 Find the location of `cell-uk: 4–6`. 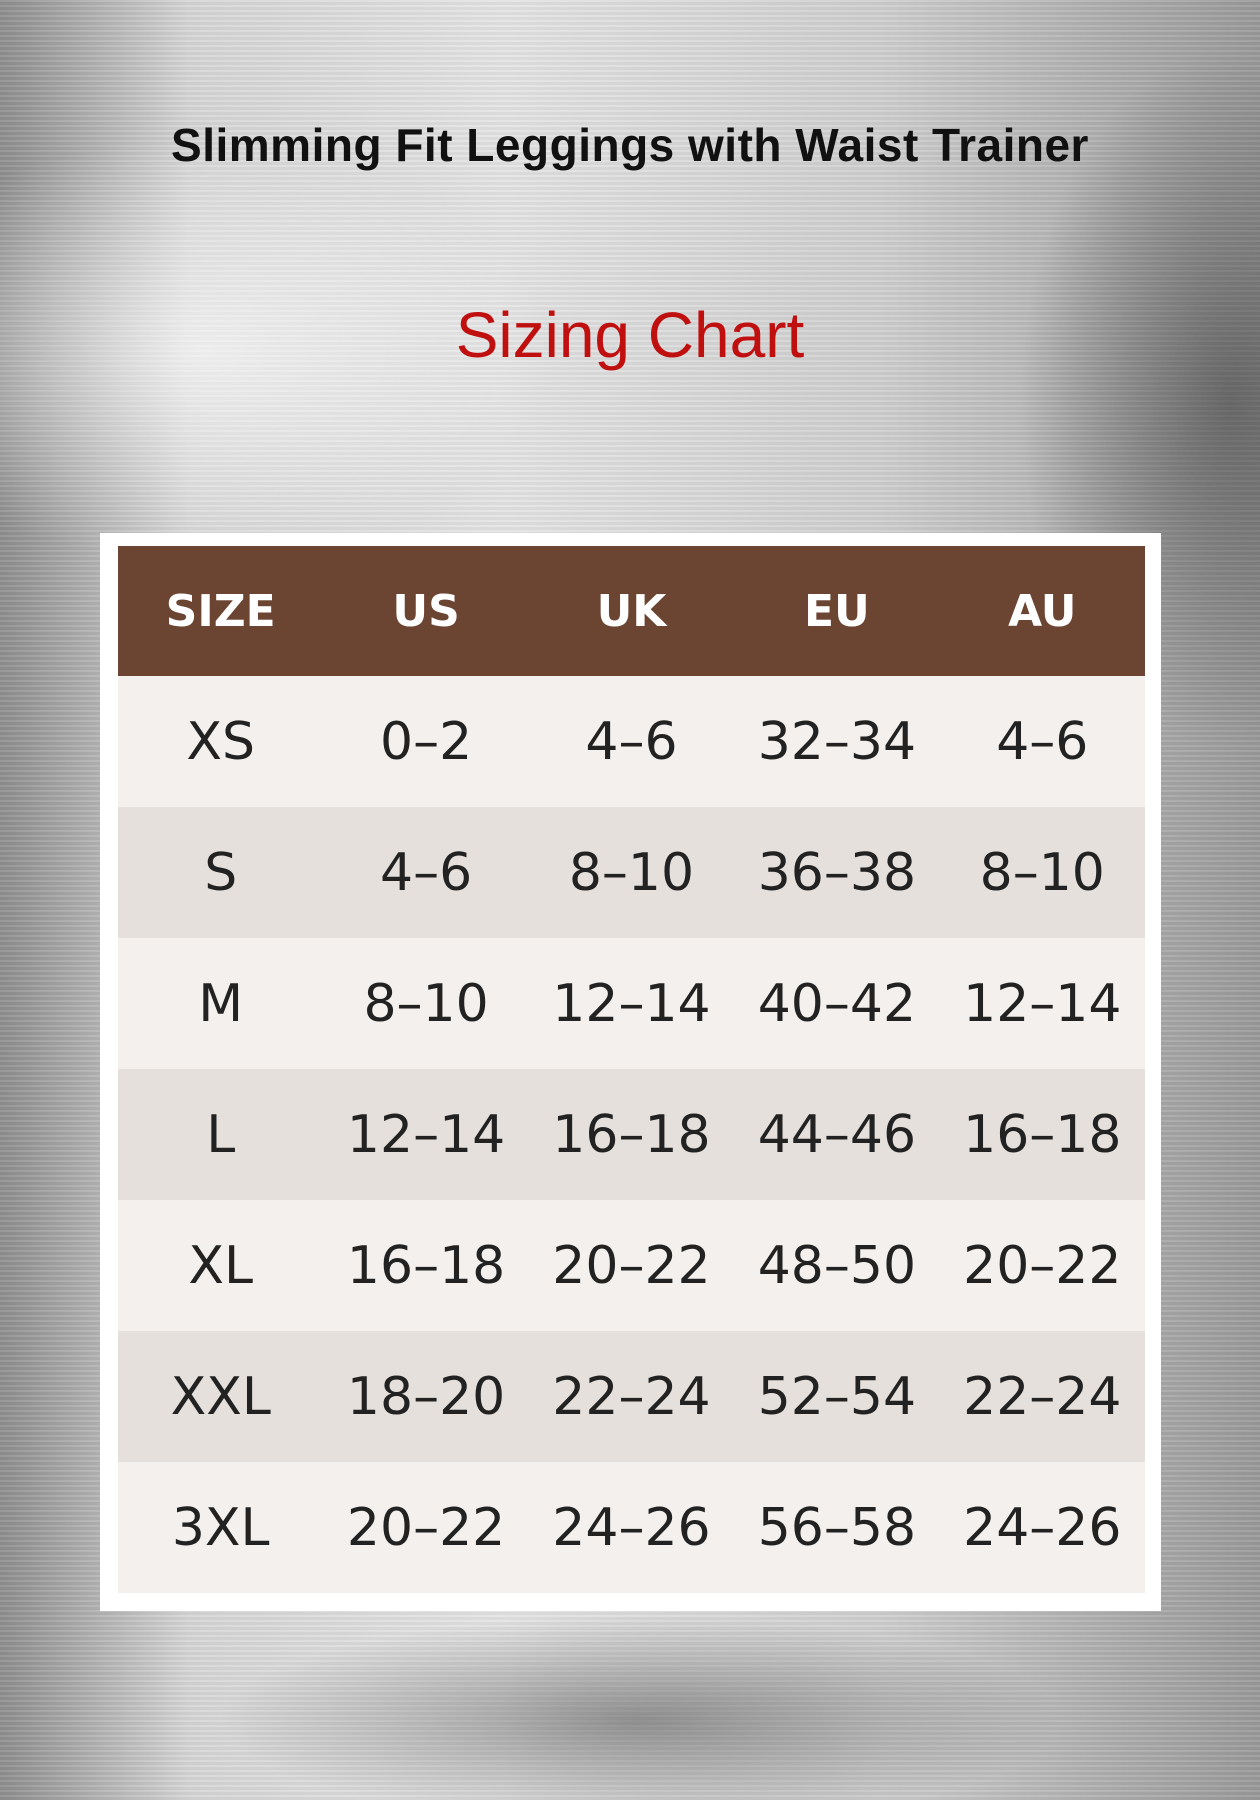

cell-uk: 4–6 is located at coordinates (631, 741).